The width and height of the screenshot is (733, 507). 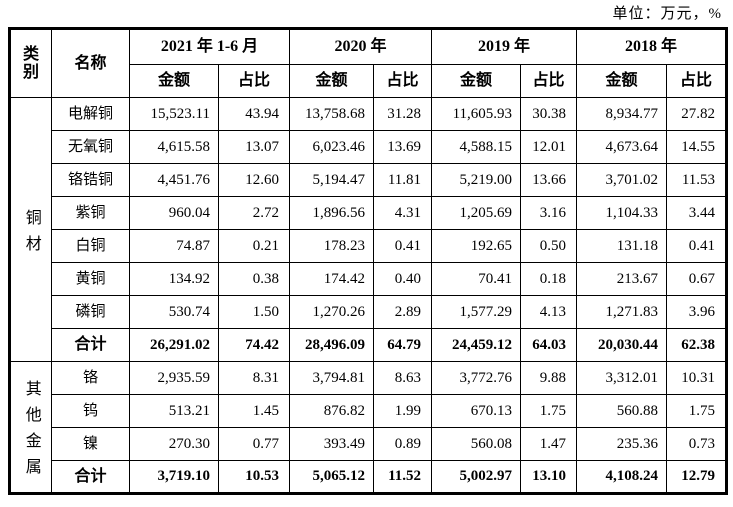 I want to click on cell-amount: 1,104.33, so click(x=622, y=213).